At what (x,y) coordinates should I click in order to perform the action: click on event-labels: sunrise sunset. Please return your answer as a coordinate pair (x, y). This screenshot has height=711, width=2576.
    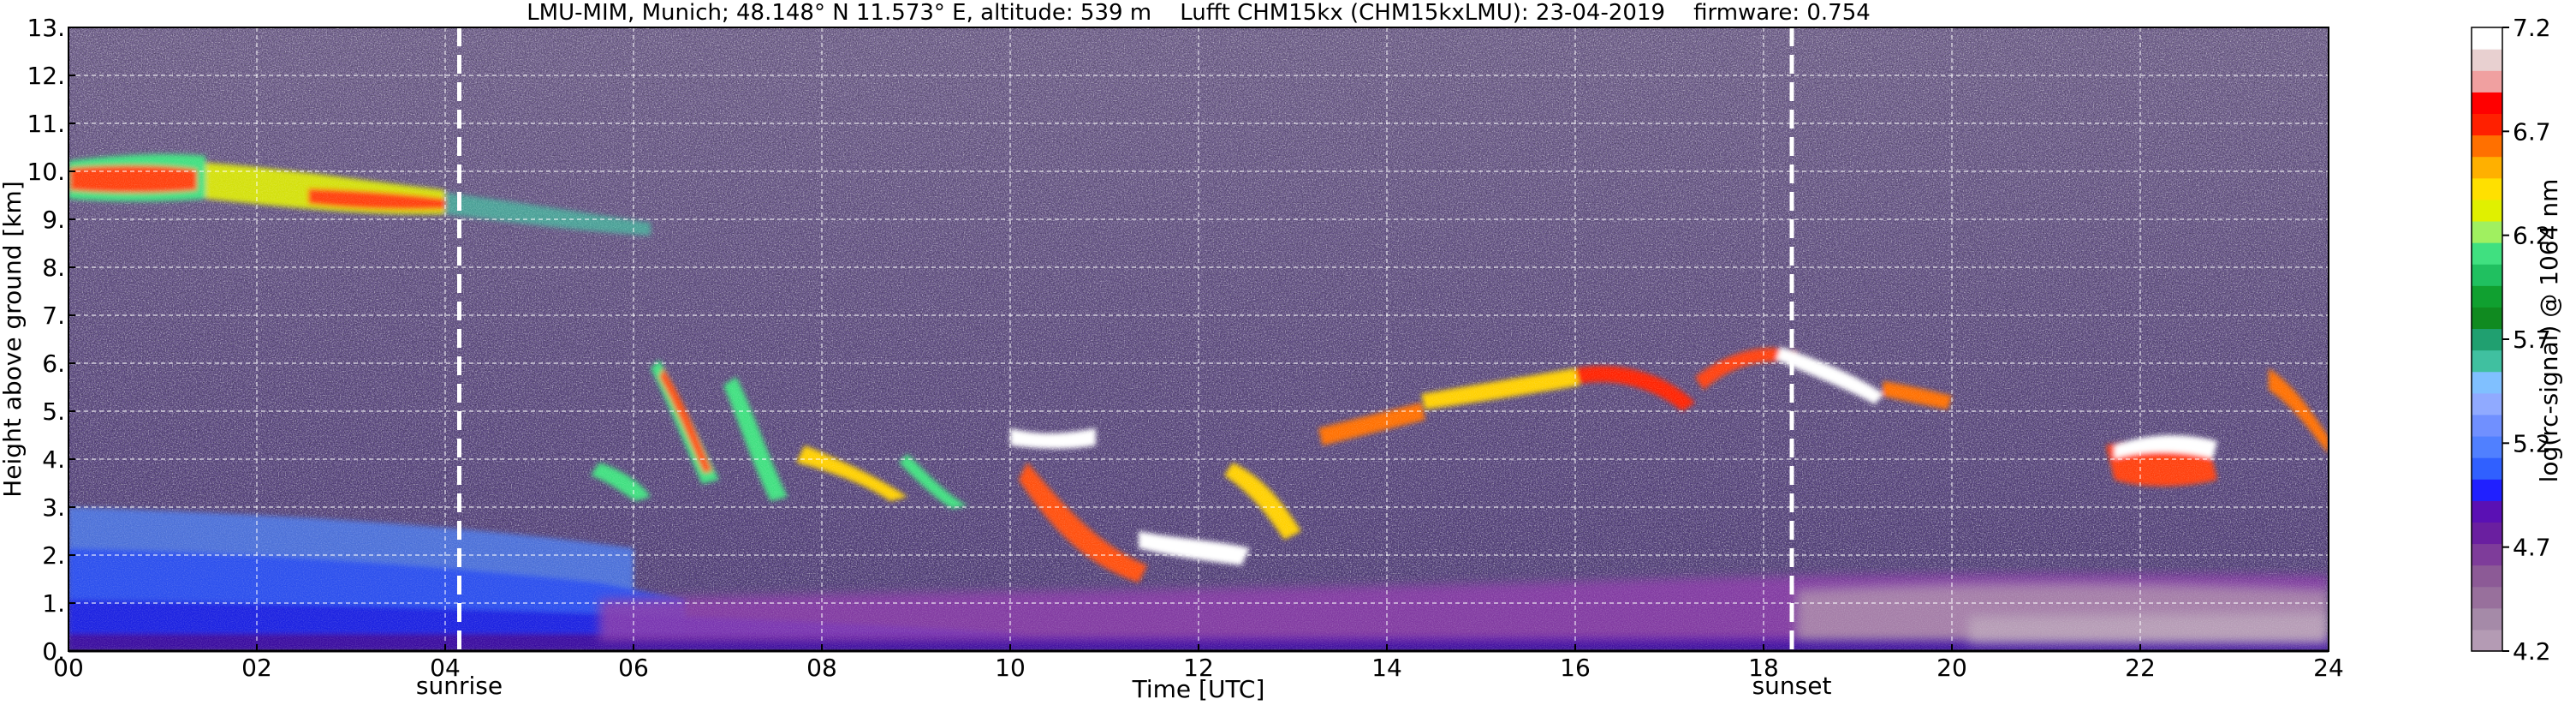
    Looking at the image, I should click on (1124, 686).